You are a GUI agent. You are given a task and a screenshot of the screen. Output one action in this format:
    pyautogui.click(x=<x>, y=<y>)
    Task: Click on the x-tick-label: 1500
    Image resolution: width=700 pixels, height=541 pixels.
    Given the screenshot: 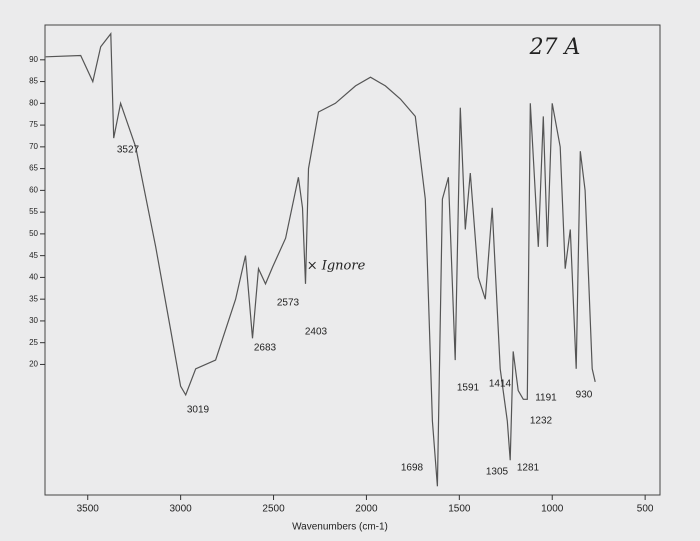 What is the action you would take?
    pyautogui.click(x=459, y=509)
    